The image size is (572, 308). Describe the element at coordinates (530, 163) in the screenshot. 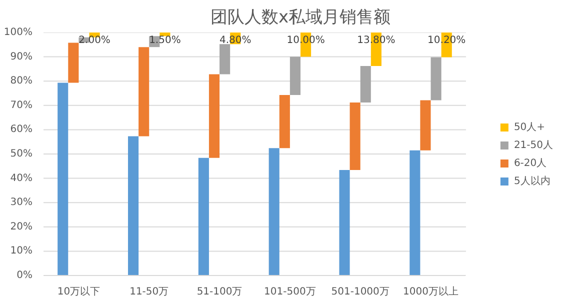

I see `legend-label: 6-20人` at that location.